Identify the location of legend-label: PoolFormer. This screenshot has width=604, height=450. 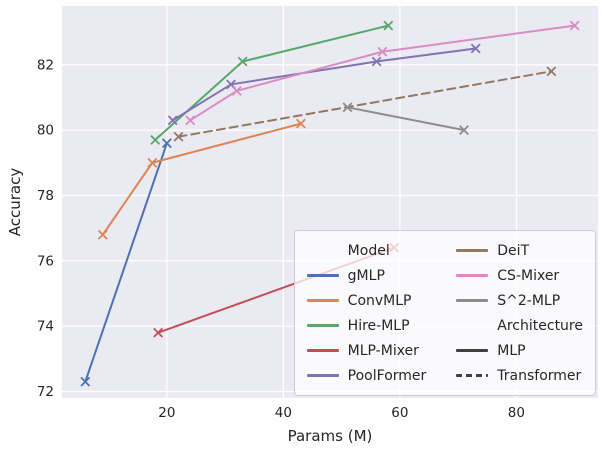
(387, 375).